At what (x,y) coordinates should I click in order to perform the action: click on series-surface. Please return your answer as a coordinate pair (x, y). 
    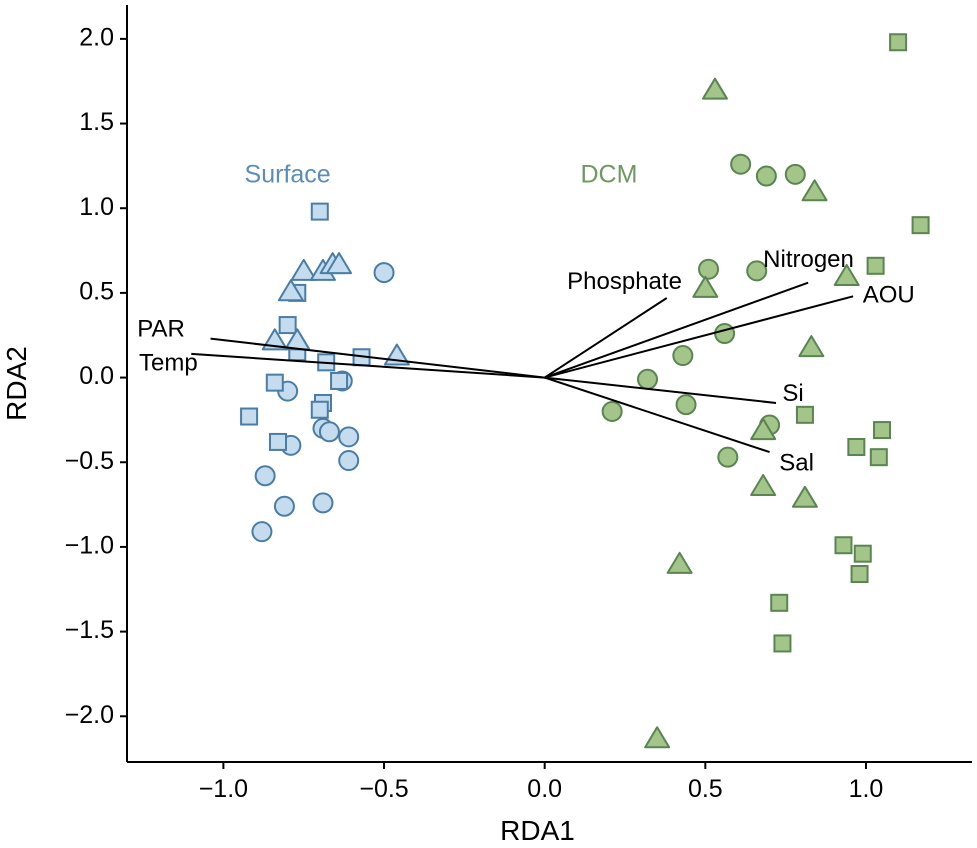
    Looking at the image, I should click on (325, 372).